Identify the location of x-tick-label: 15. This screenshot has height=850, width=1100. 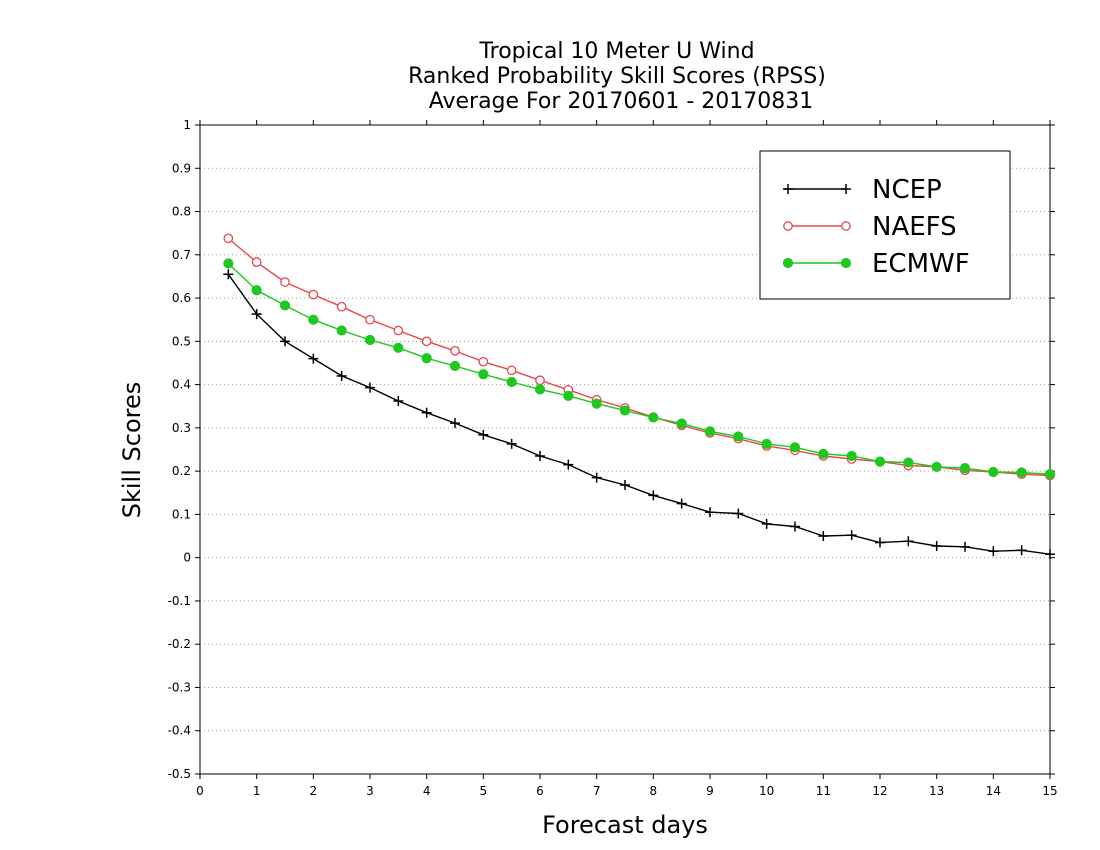
(1049, 791).